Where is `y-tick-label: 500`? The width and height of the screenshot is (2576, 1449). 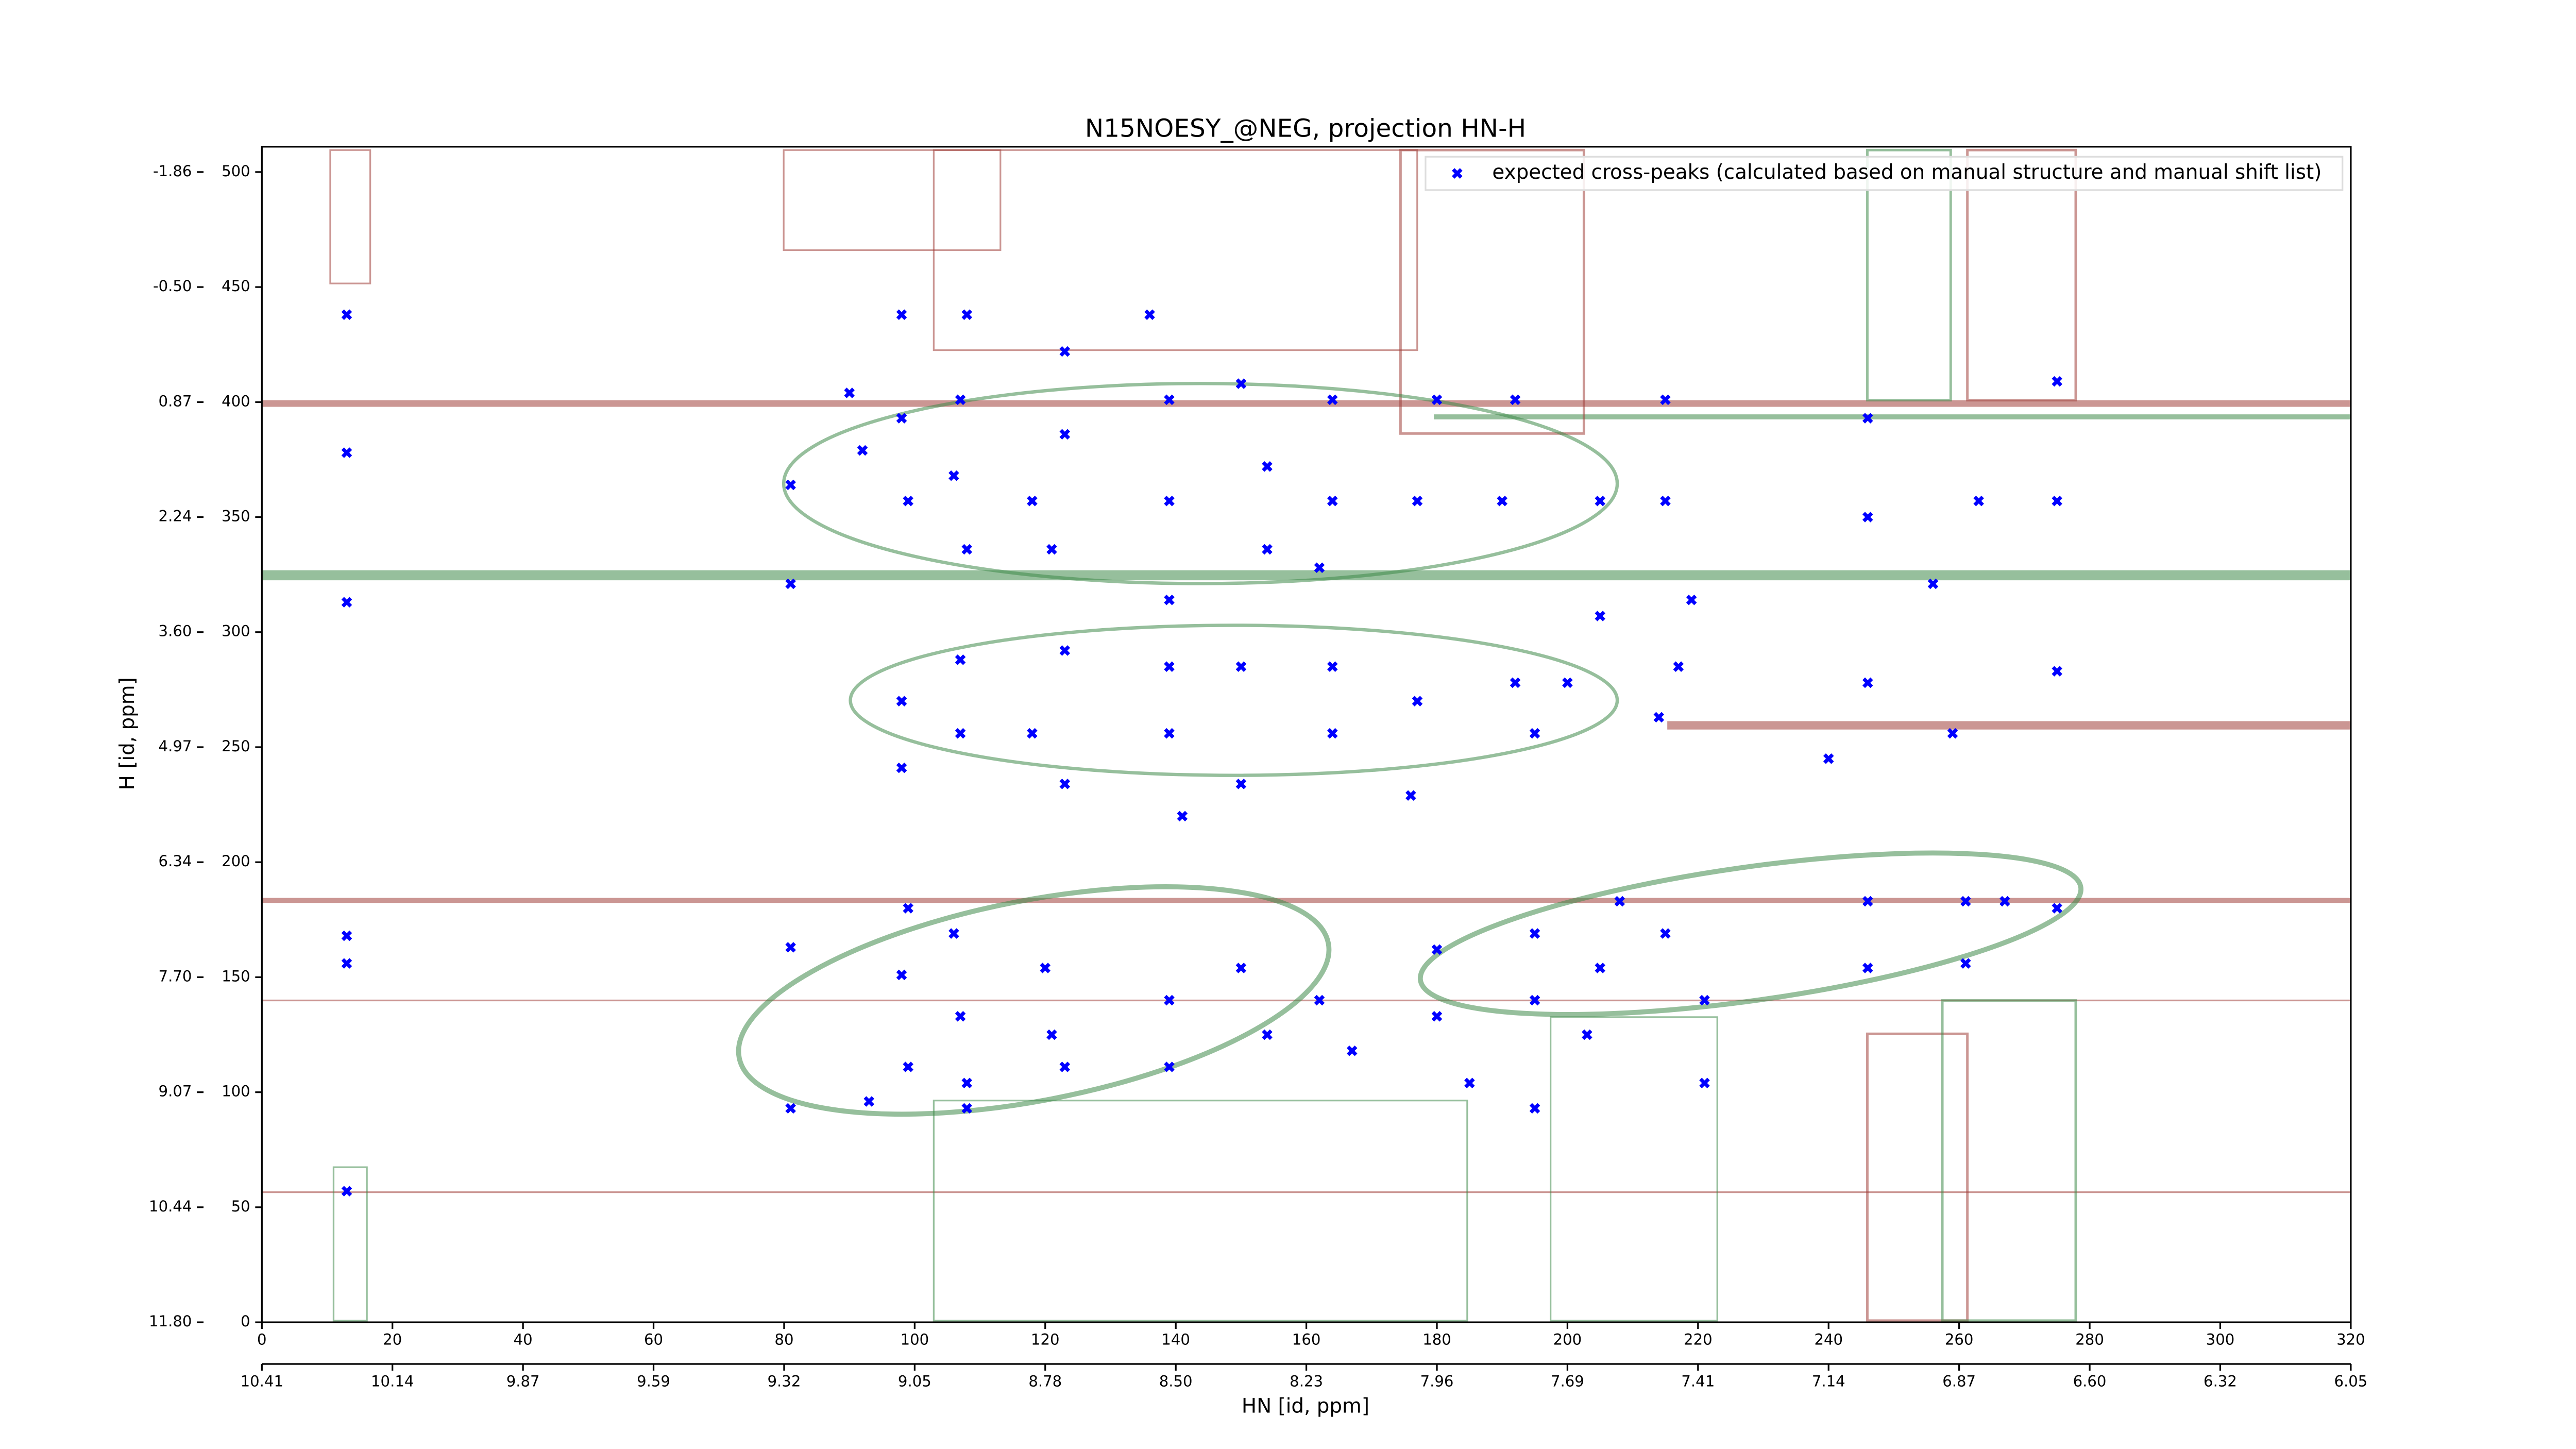
y-tick-label: 500 is located at coordinates (236, 171).